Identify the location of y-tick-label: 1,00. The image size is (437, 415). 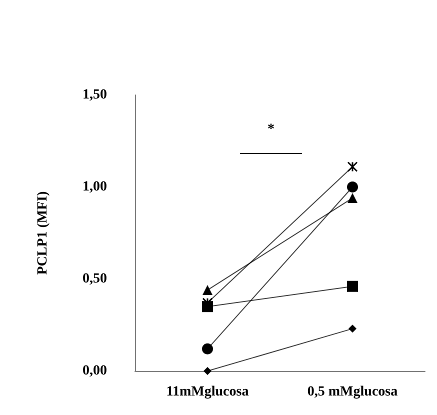
(94, 187).